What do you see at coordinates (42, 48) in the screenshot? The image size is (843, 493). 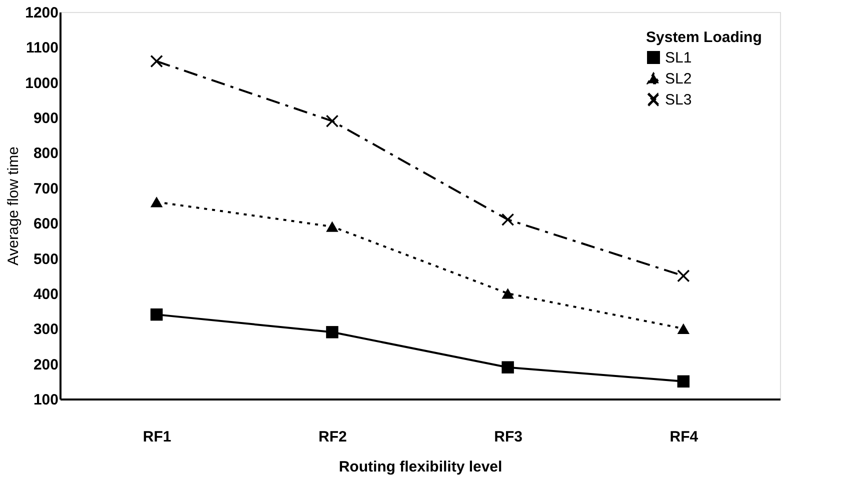 I see `y-tick-label: 1100` at bounding box center [42, 48].